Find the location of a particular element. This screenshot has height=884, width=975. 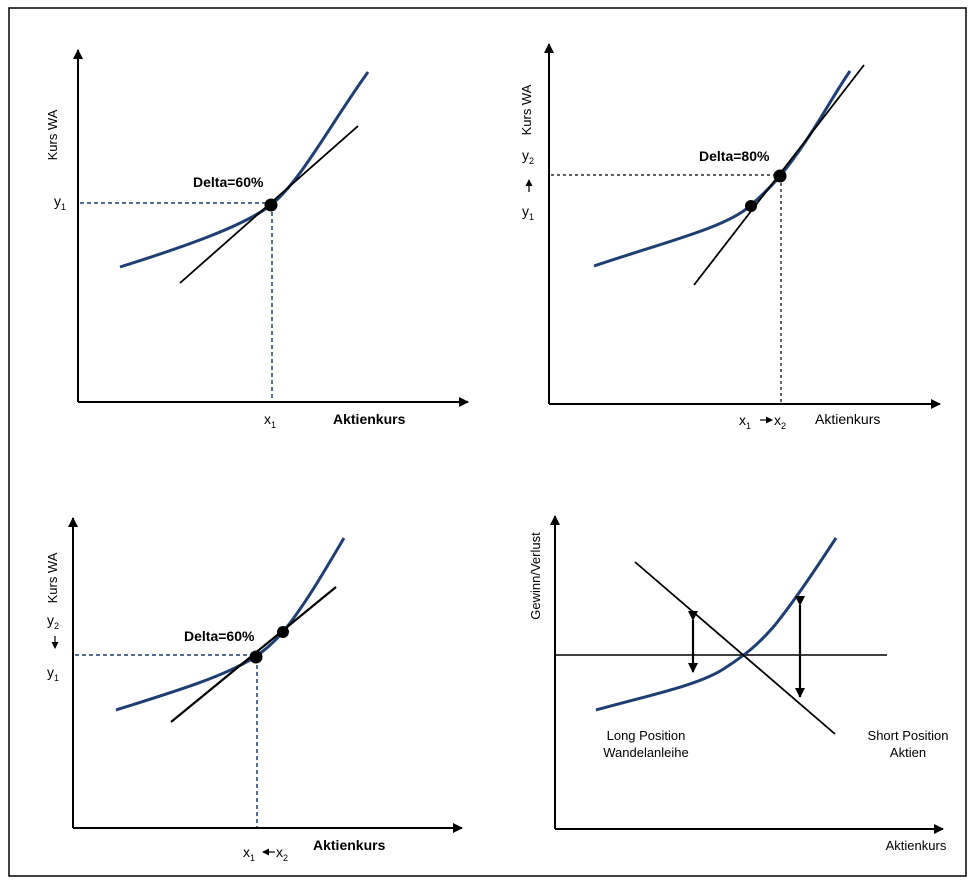

long-convertible-curve is located at coordinates (716, 624).